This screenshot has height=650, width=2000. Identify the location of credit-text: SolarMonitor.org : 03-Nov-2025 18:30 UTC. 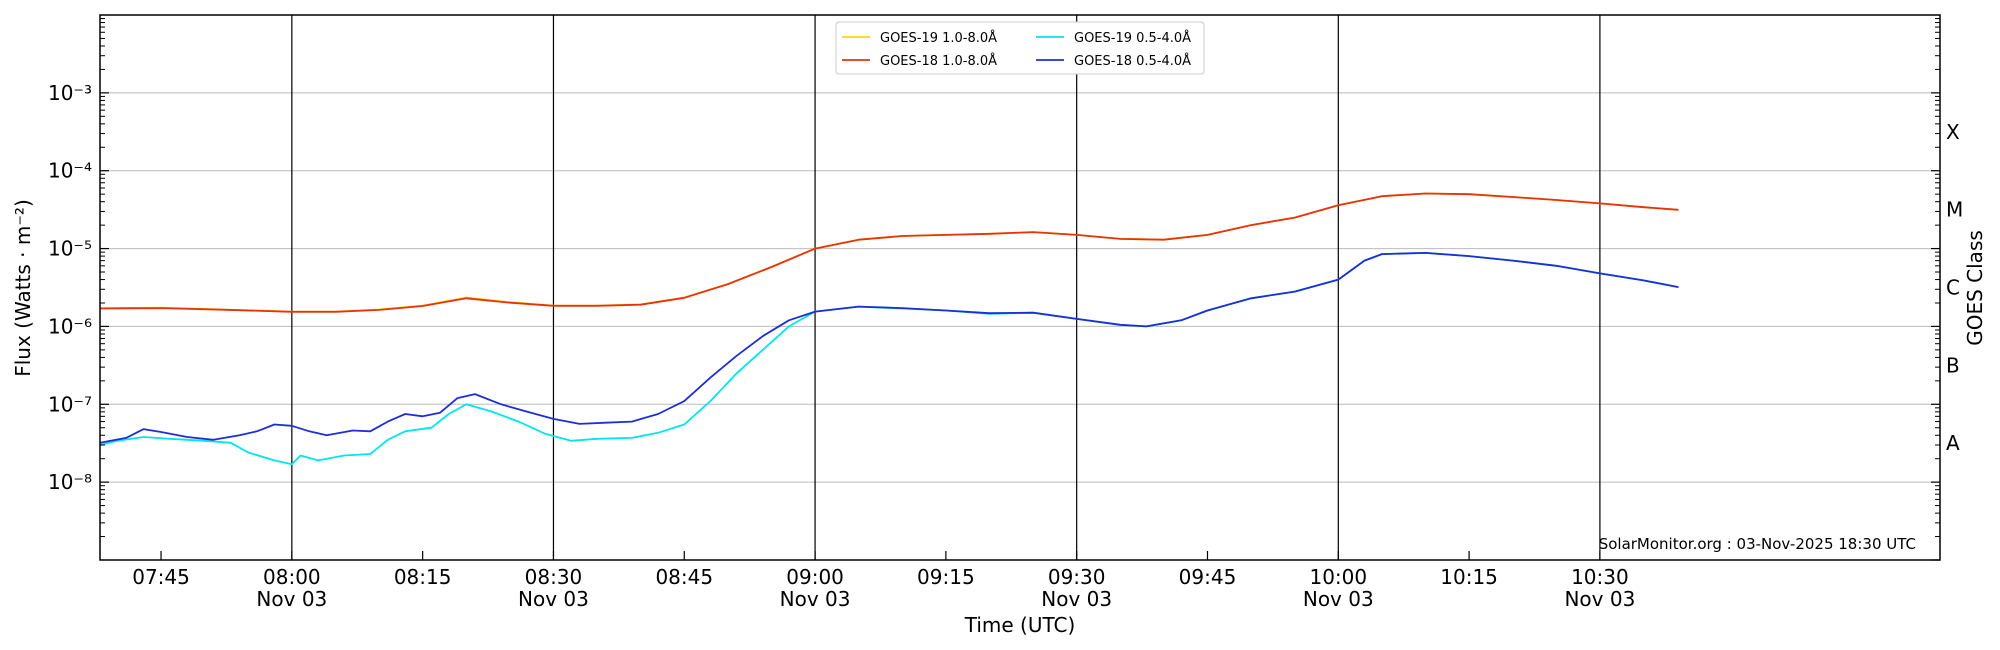
(1757, 544).